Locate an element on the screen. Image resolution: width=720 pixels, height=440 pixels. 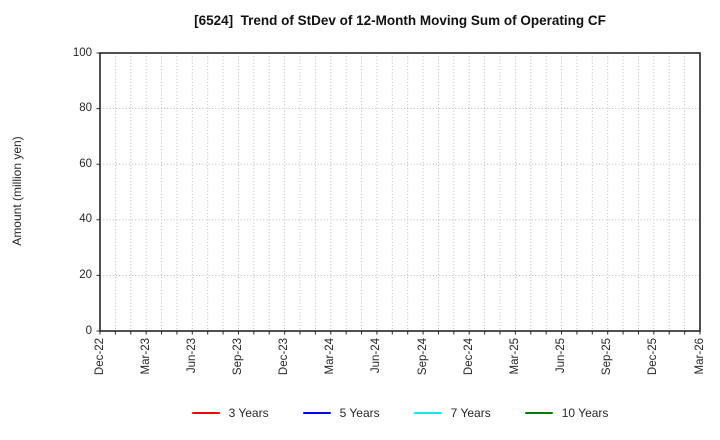
y-tick-label: 20 is located at coordinates (85, 274).